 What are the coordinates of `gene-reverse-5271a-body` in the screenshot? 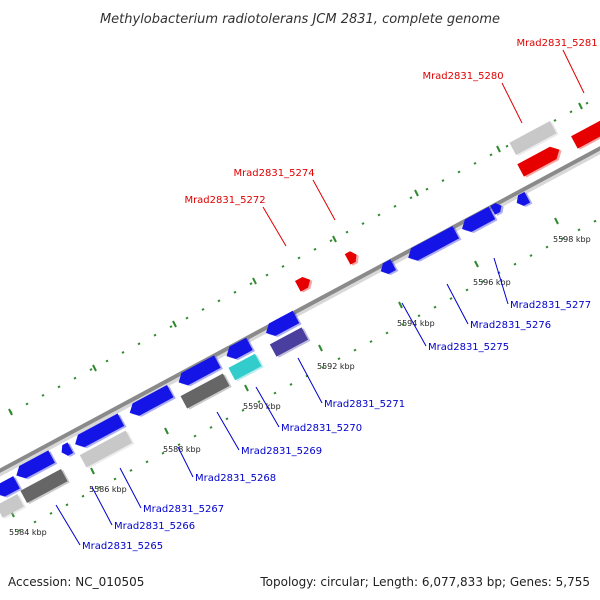 It's located at (283, 323).